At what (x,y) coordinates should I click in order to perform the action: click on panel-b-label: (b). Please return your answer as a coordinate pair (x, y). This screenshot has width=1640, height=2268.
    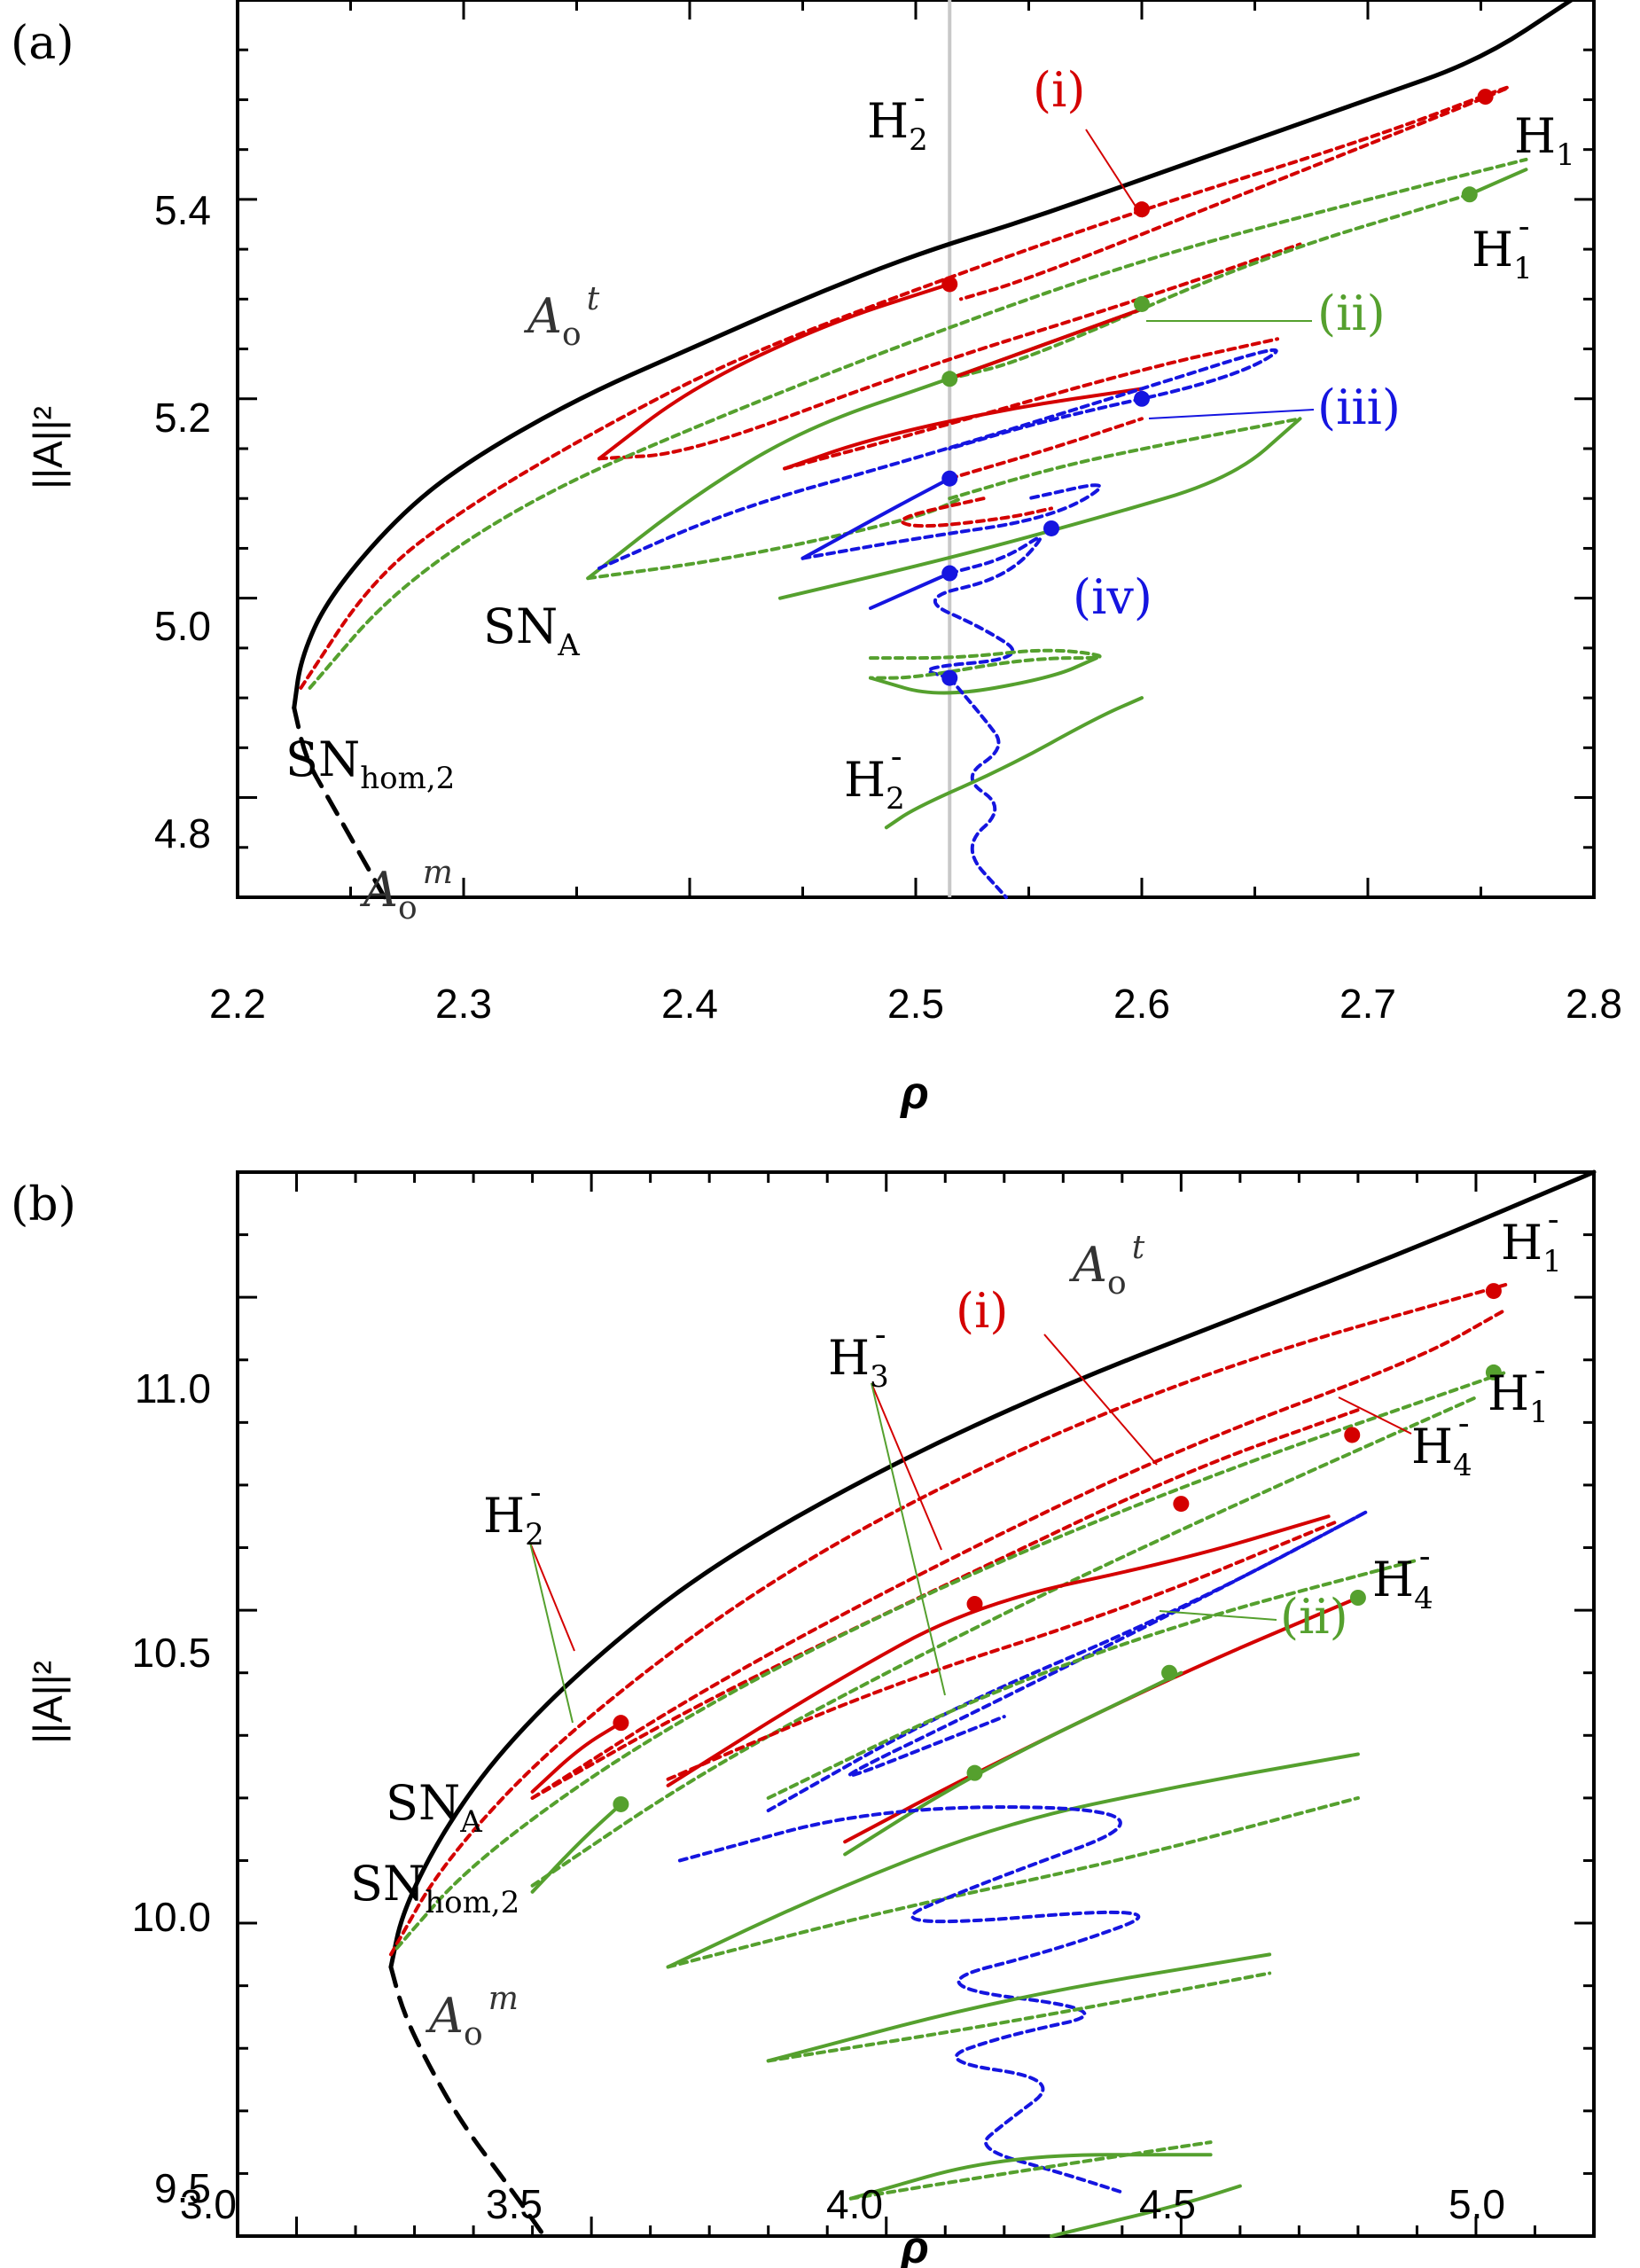
    Looking at the image, I should click on (43, 1205).